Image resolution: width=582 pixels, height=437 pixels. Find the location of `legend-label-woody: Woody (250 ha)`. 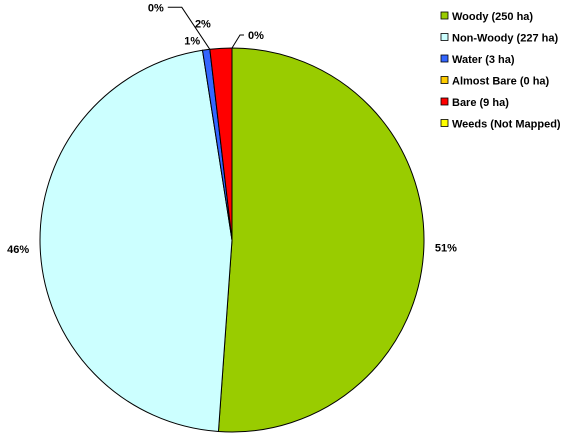

legend-label-woody: Woody (250 ha) is located at coordinates (492, 17).